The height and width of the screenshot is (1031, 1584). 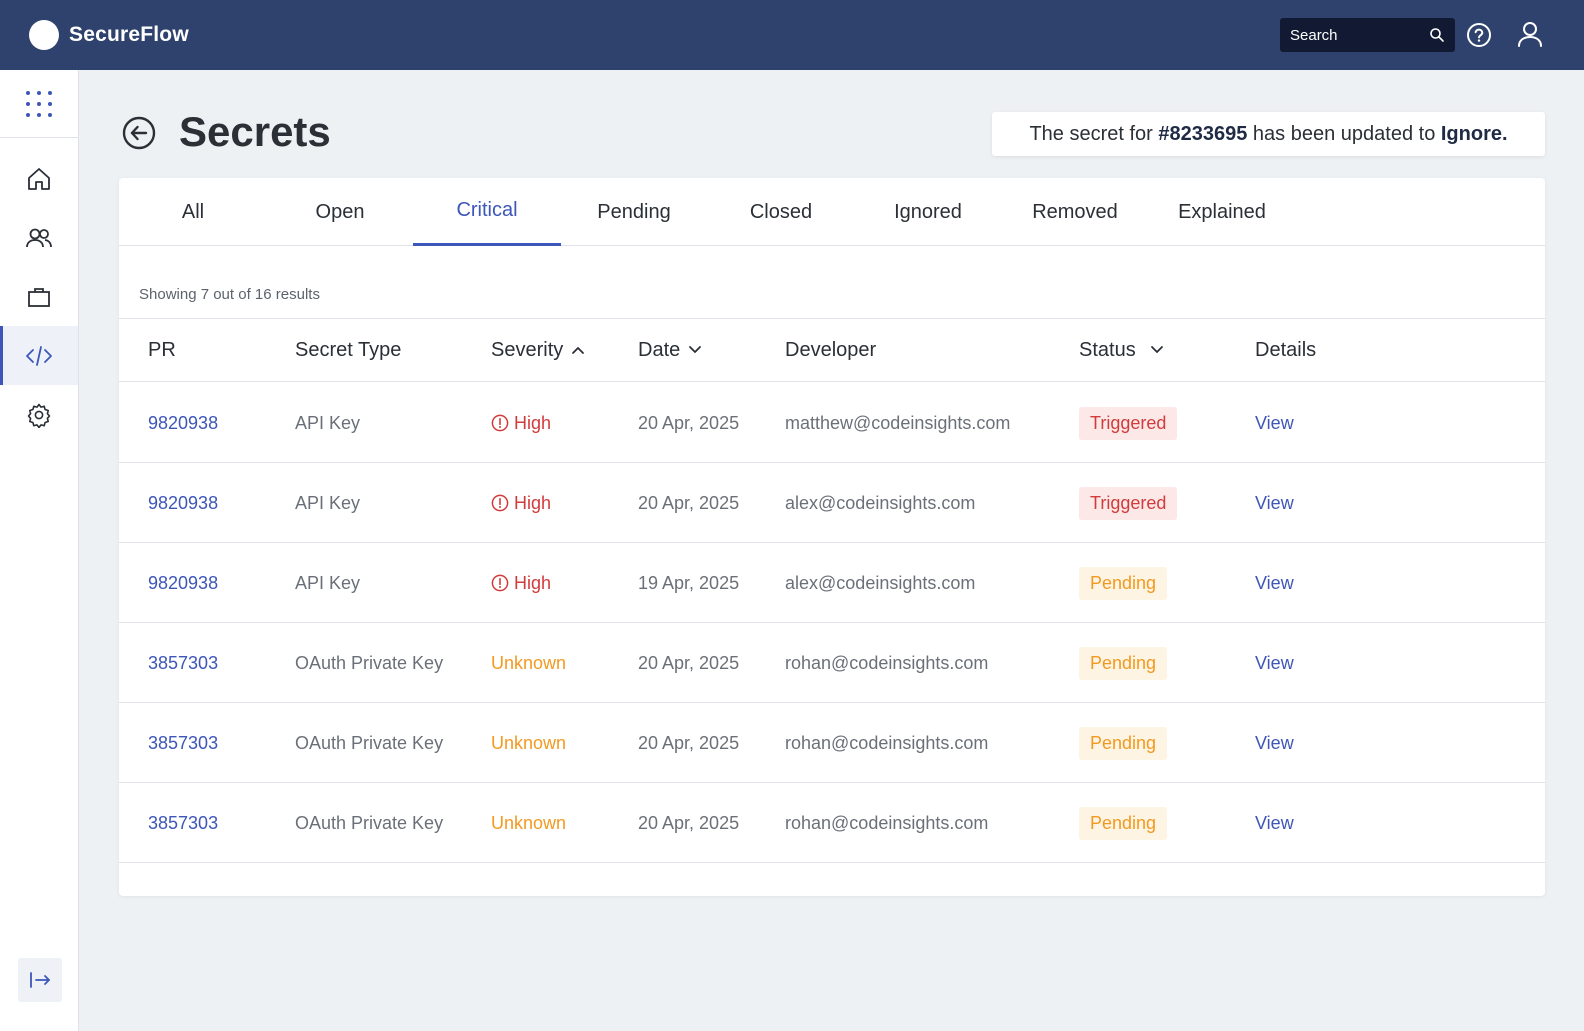 What do you see at coordinates (487, 212) in the screenshot?
I see `tab-critical: Critical` at bounding box center [487, 212].